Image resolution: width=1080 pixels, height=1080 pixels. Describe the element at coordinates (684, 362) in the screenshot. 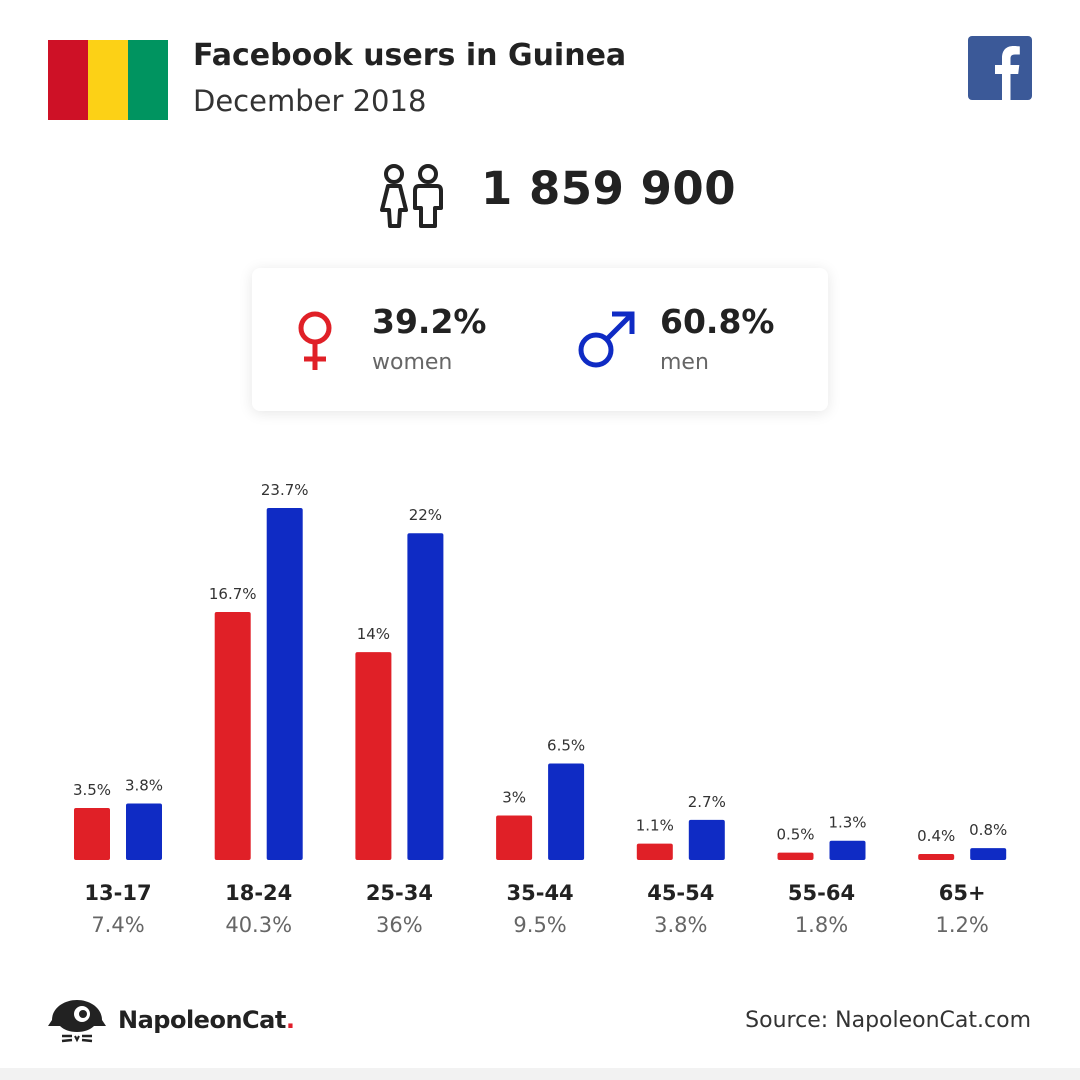

I see `men-label: men` at that location.